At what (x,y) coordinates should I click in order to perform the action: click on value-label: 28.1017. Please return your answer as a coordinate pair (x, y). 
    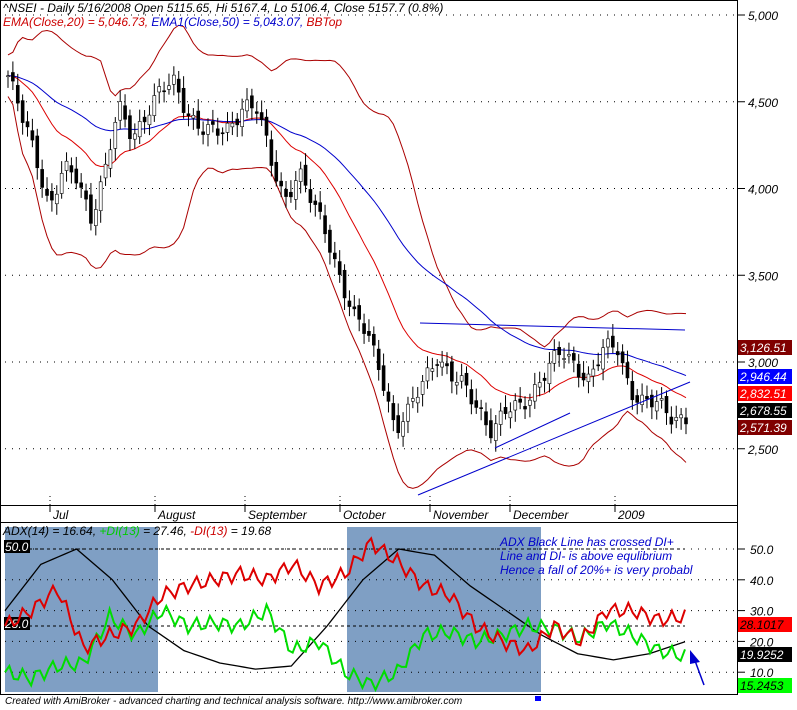
    Looking at the image, I should click on (762, 625).